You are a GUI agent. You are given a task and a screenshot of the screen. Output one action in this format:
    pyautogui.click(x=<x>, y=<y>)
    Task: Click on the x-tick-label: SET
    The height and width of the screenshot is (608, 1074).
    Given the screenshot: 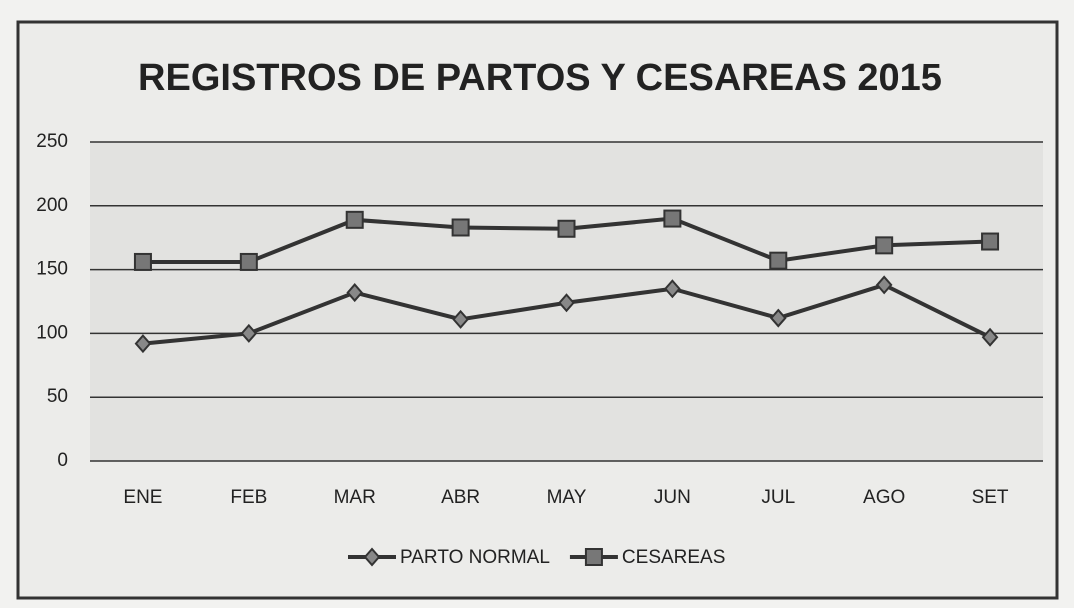 What is the action you would take?
    pyautogui.click(x=990, y=497)
    